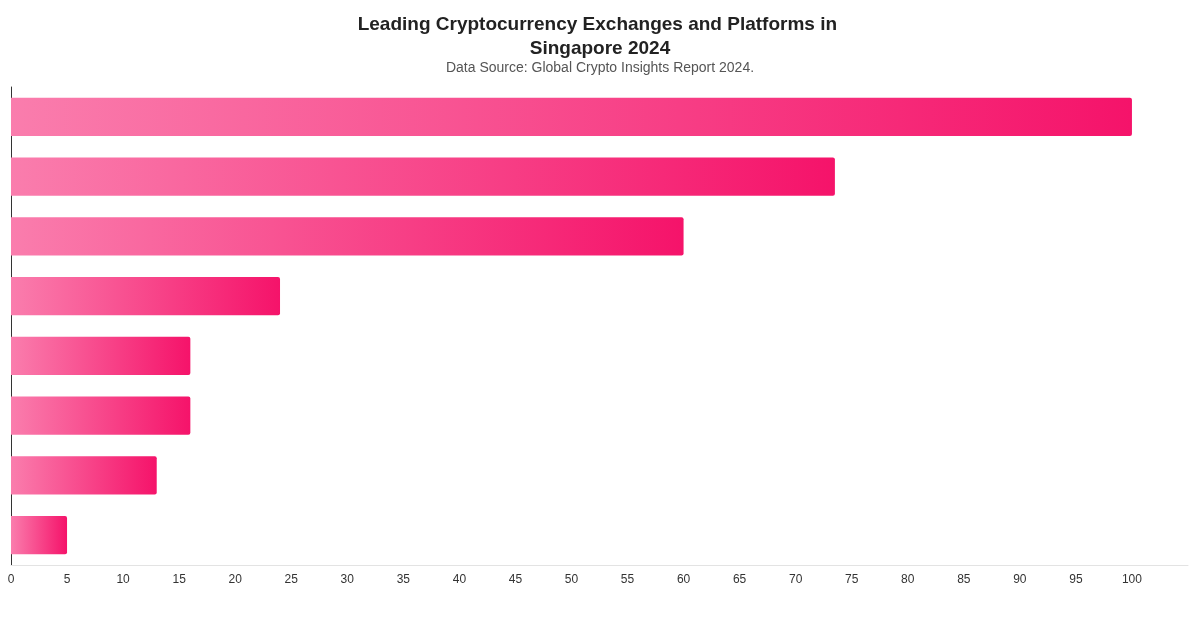 The image size is (1200, 628). What do you see at coordinates (403, 579) in the screenshot?
I see `x-tick-label: 35` at bounding box center [403, 579].